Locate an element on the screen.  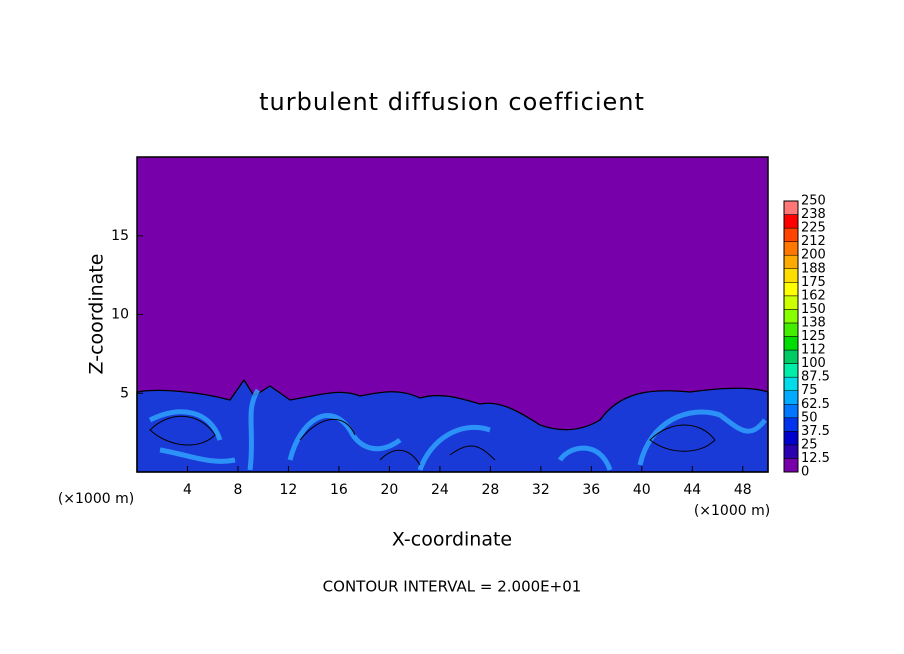
x-tick-label: 36 is located at coordinates (591, 490).